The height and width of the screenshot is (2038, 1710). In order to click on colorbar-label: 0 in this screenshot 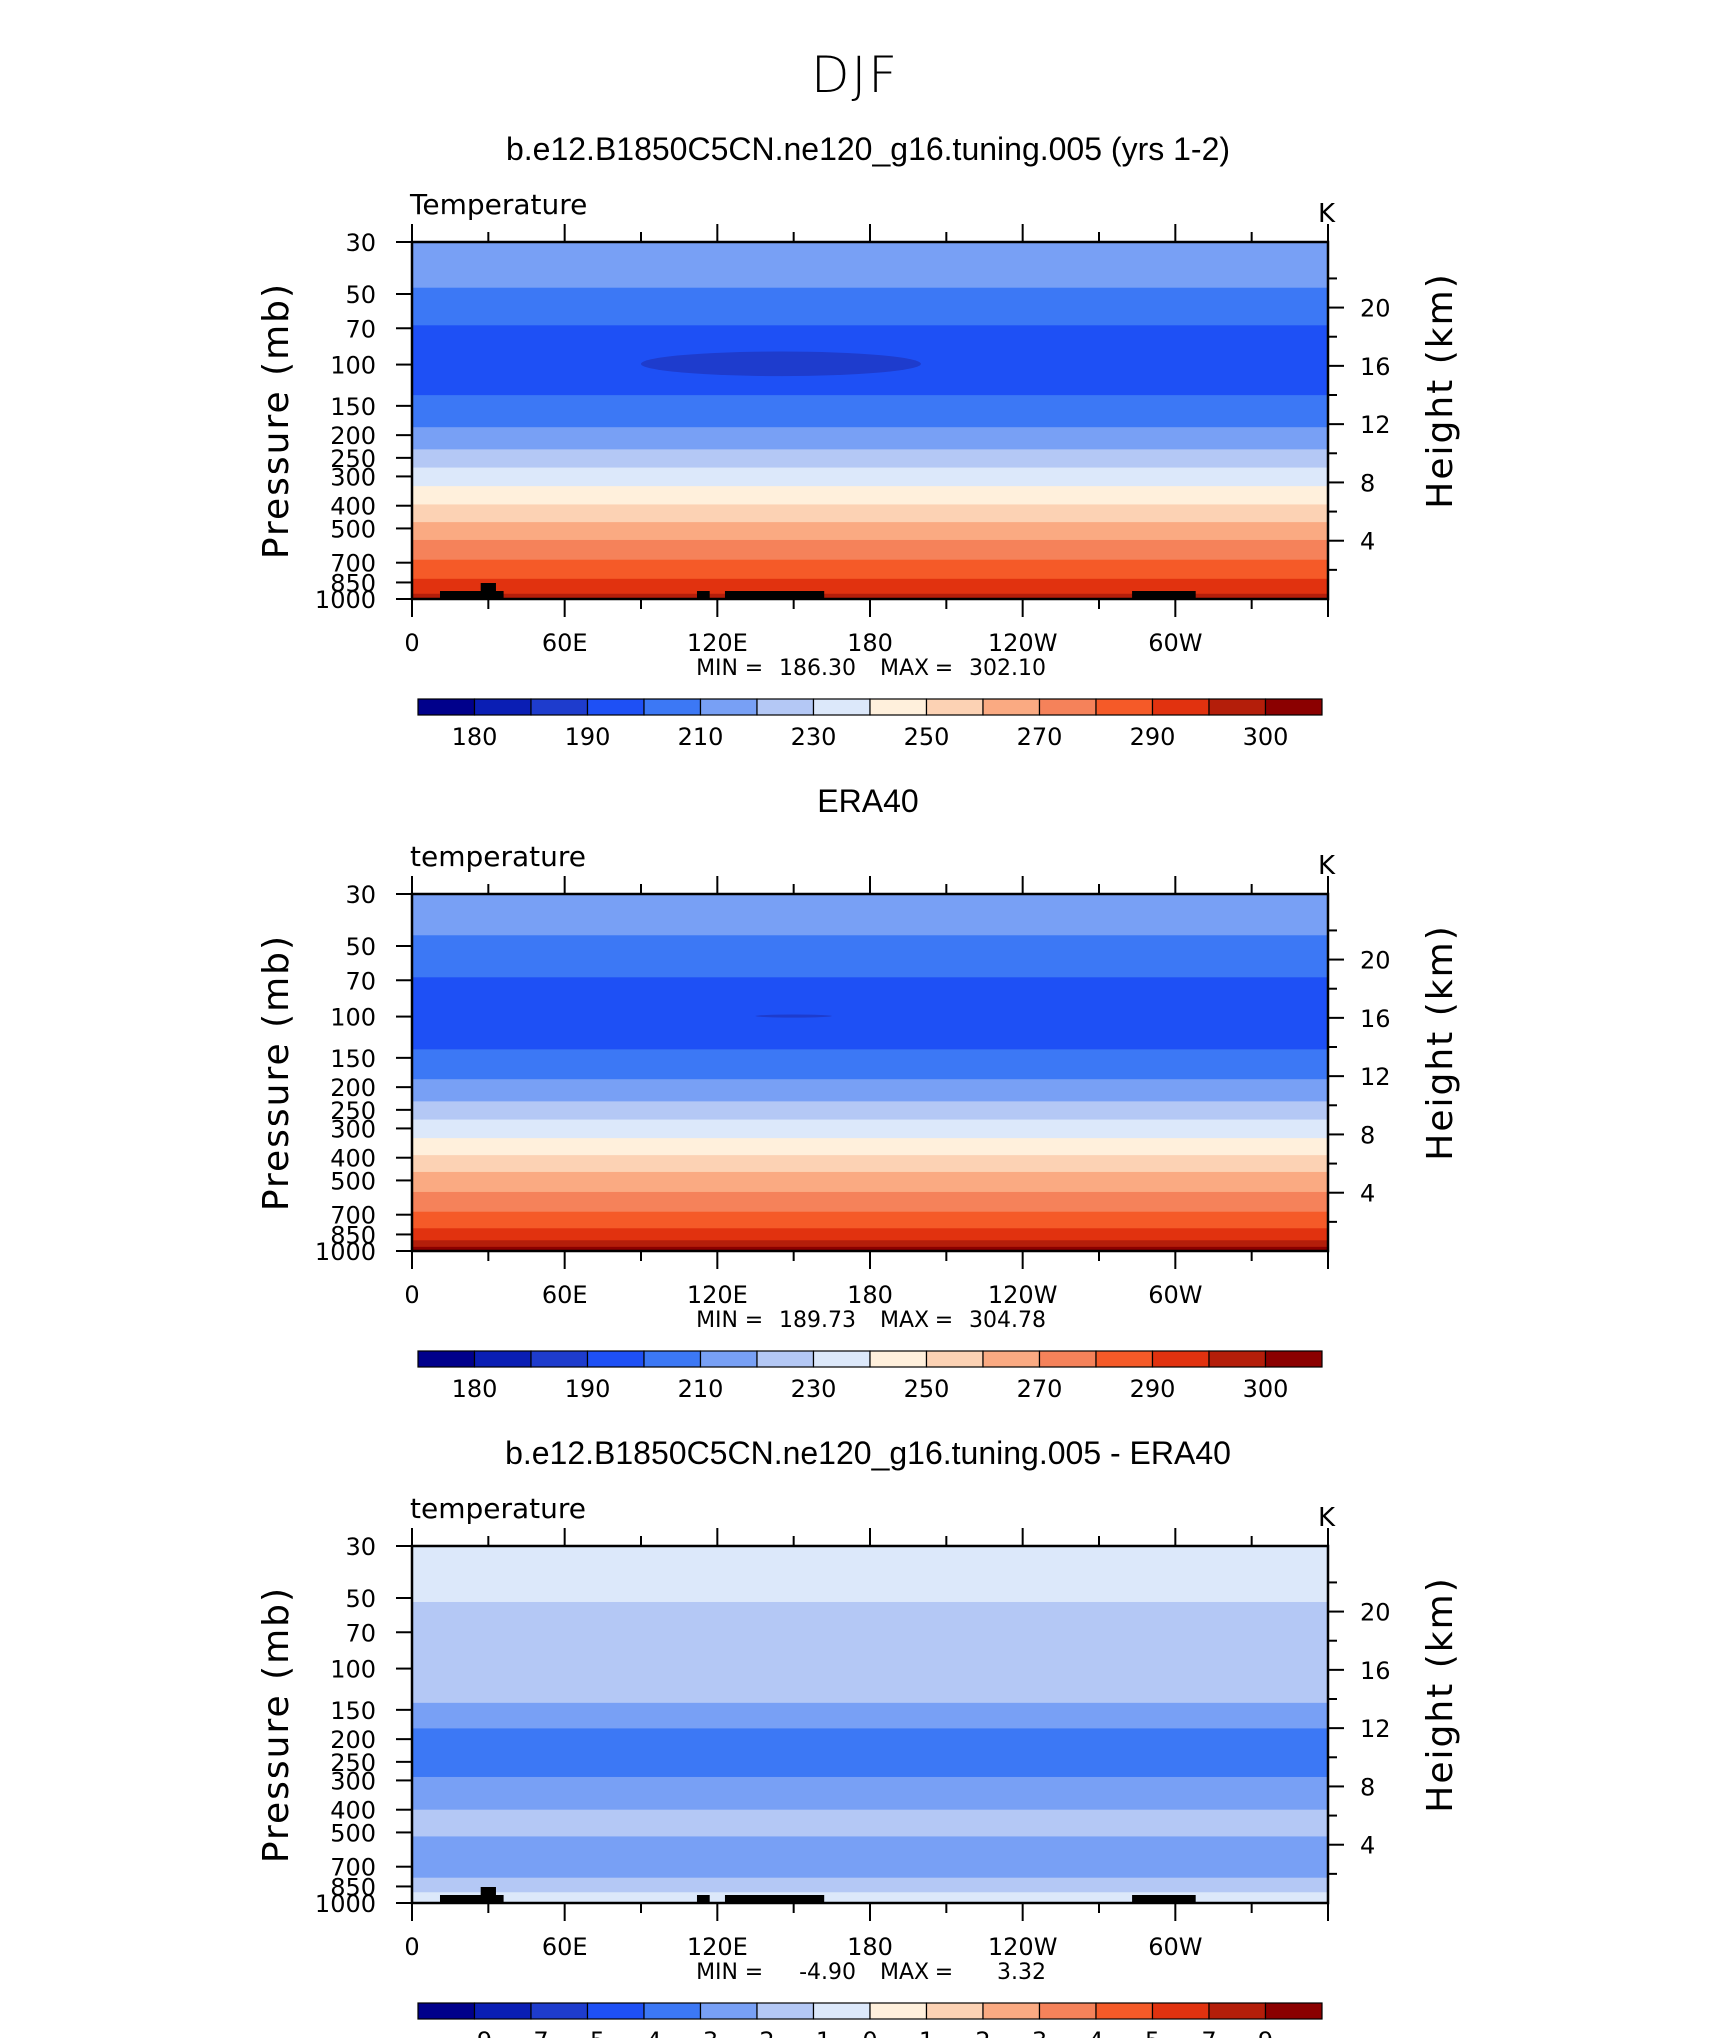, I will do `click(869, 2032)`.